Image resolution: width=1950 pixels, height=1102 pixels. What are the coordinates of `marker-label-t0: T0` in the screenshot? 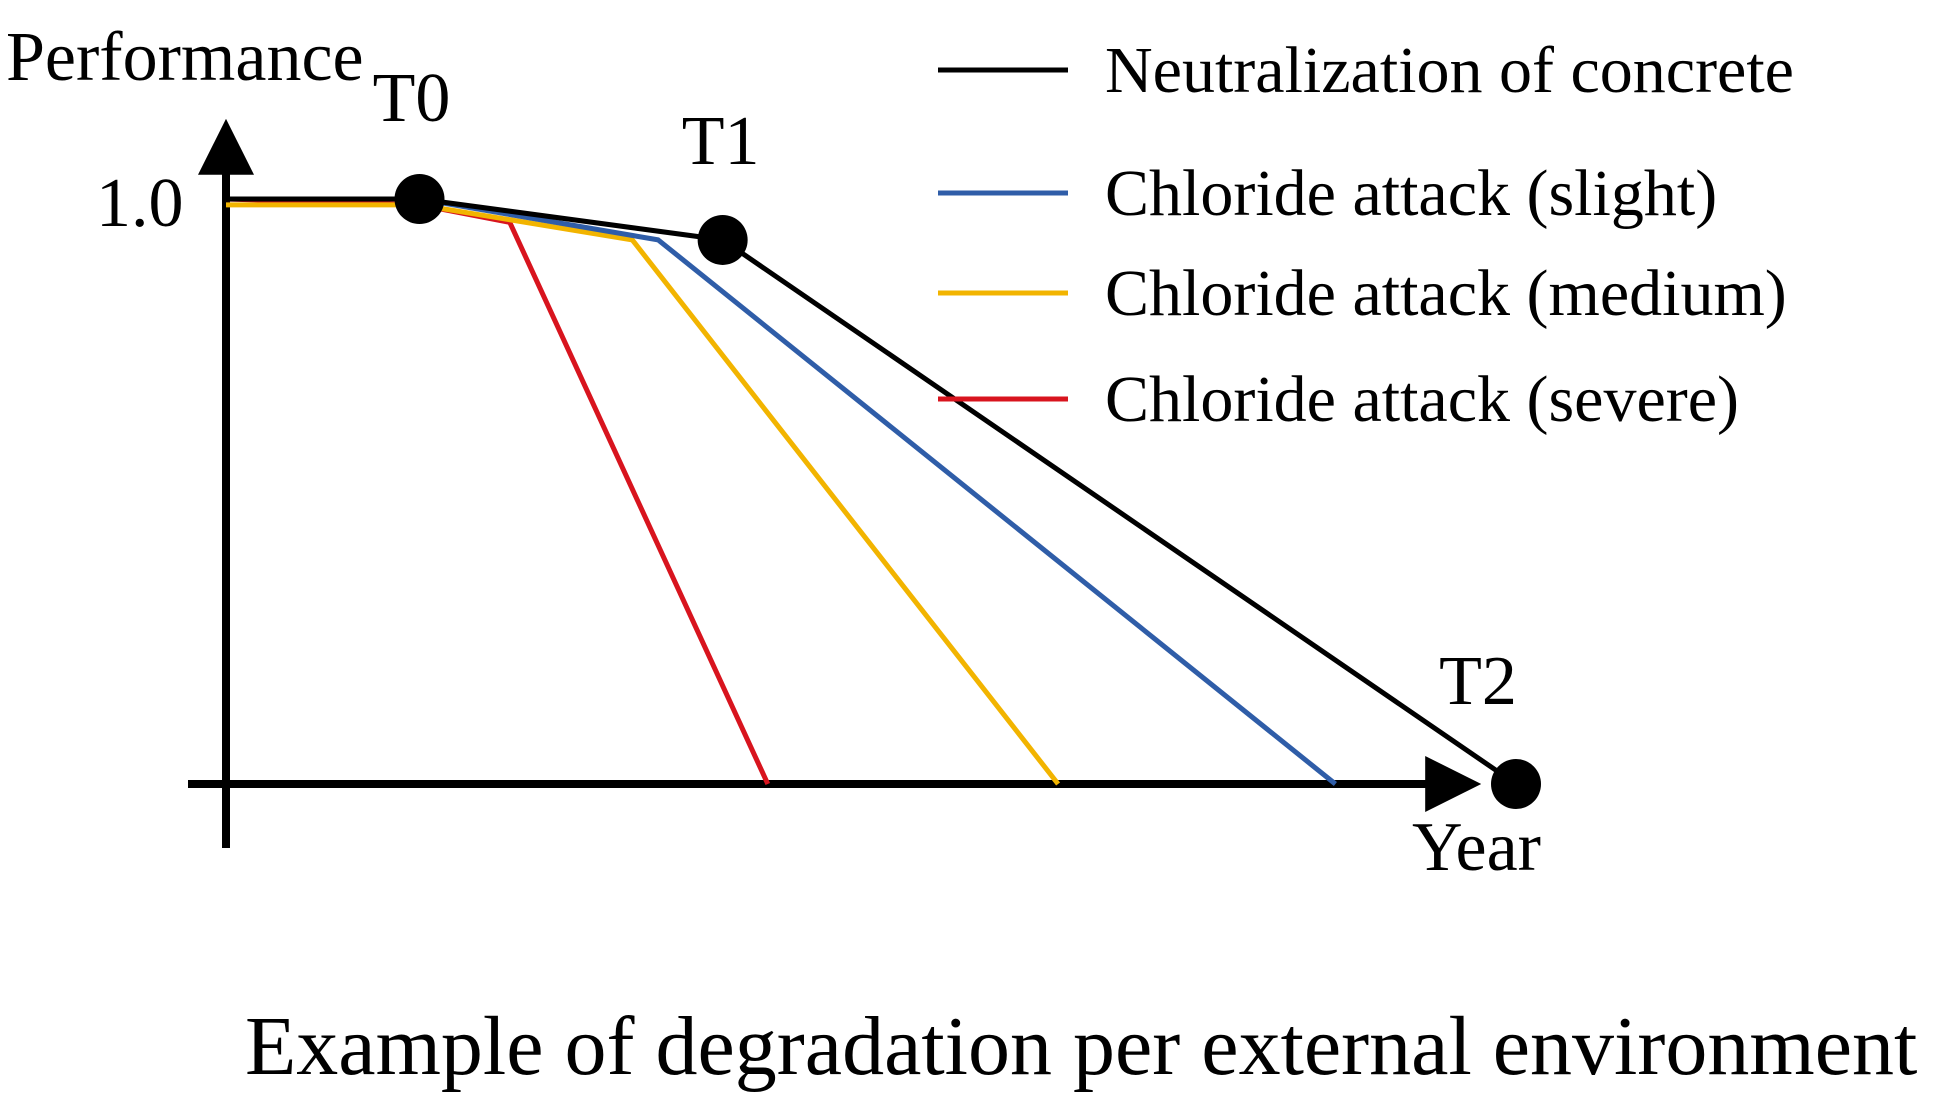 It's located at (412, 98).